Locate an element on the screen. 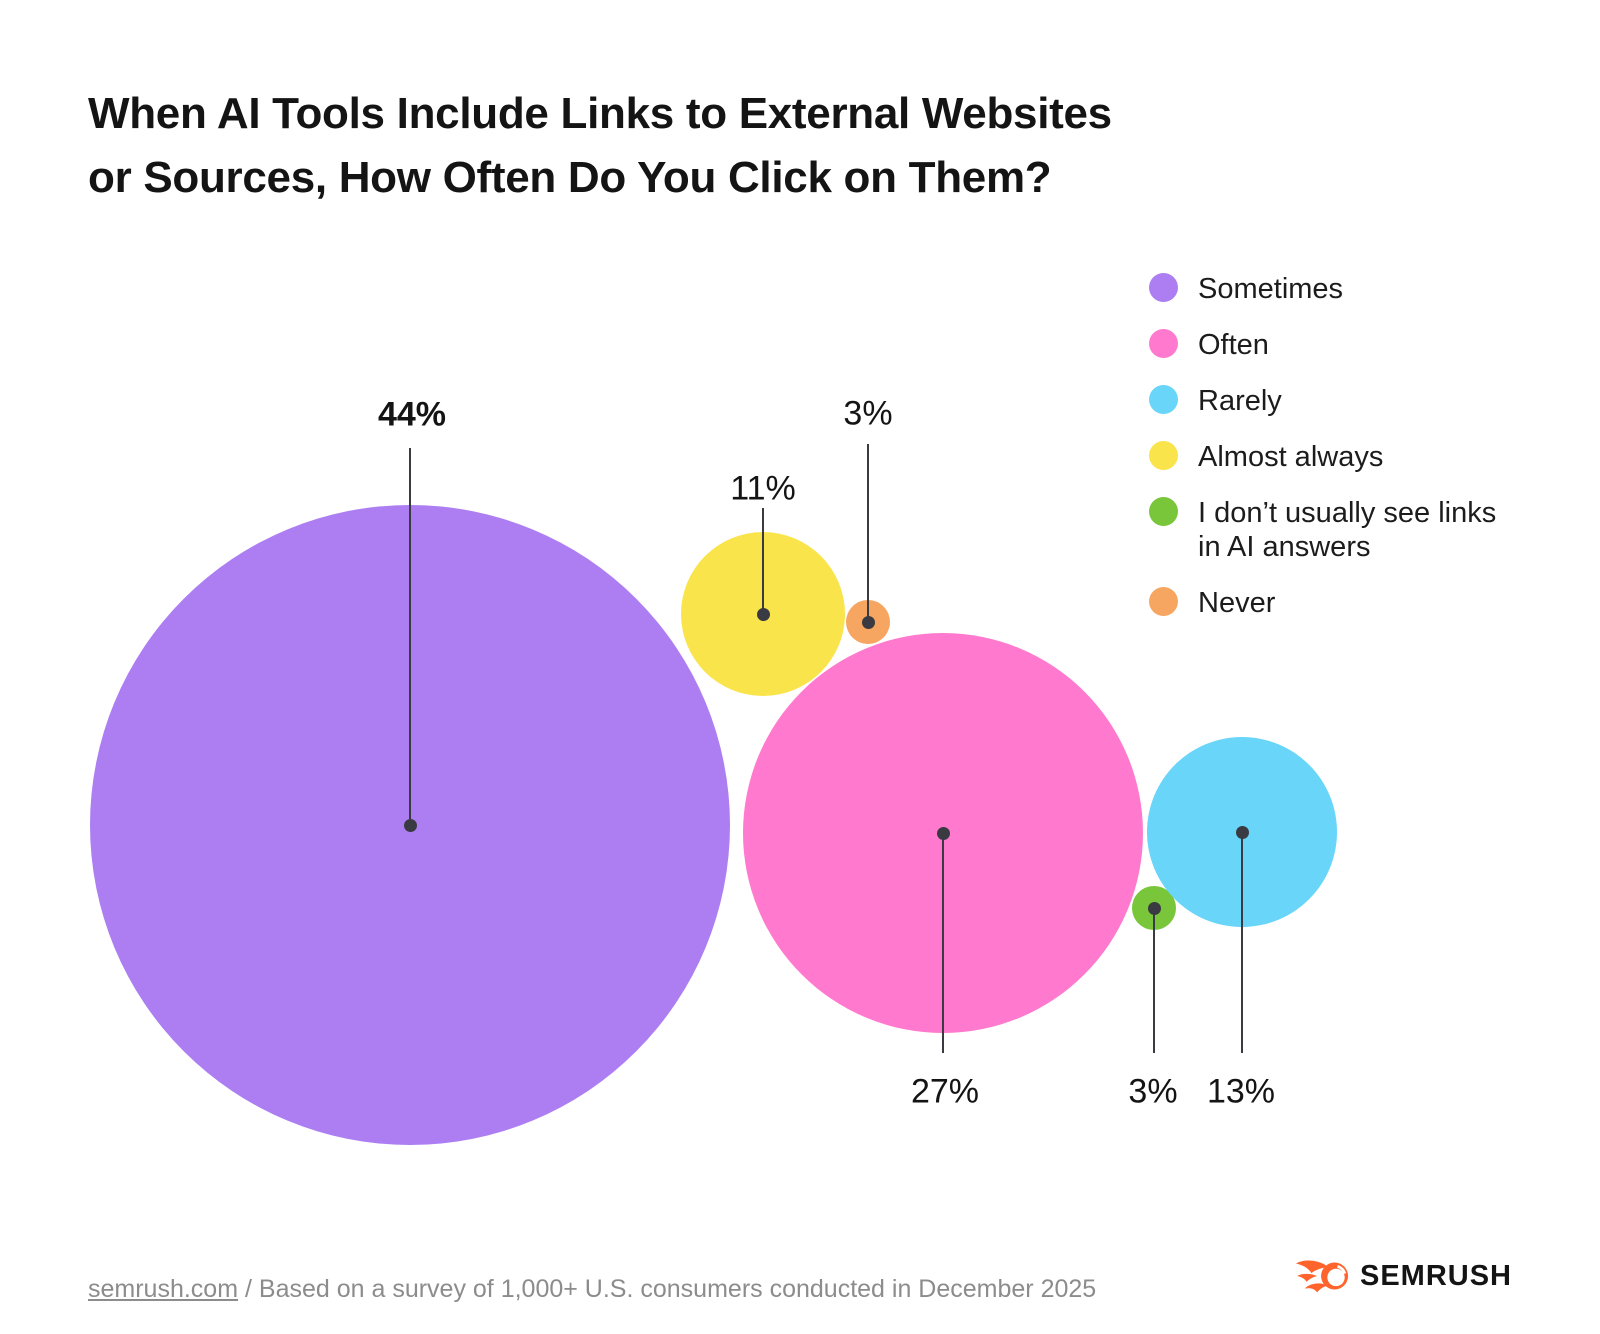 This screenshot has height=1334, width=1600. legend-item-often: Often is located at coordinates (1323, 345).